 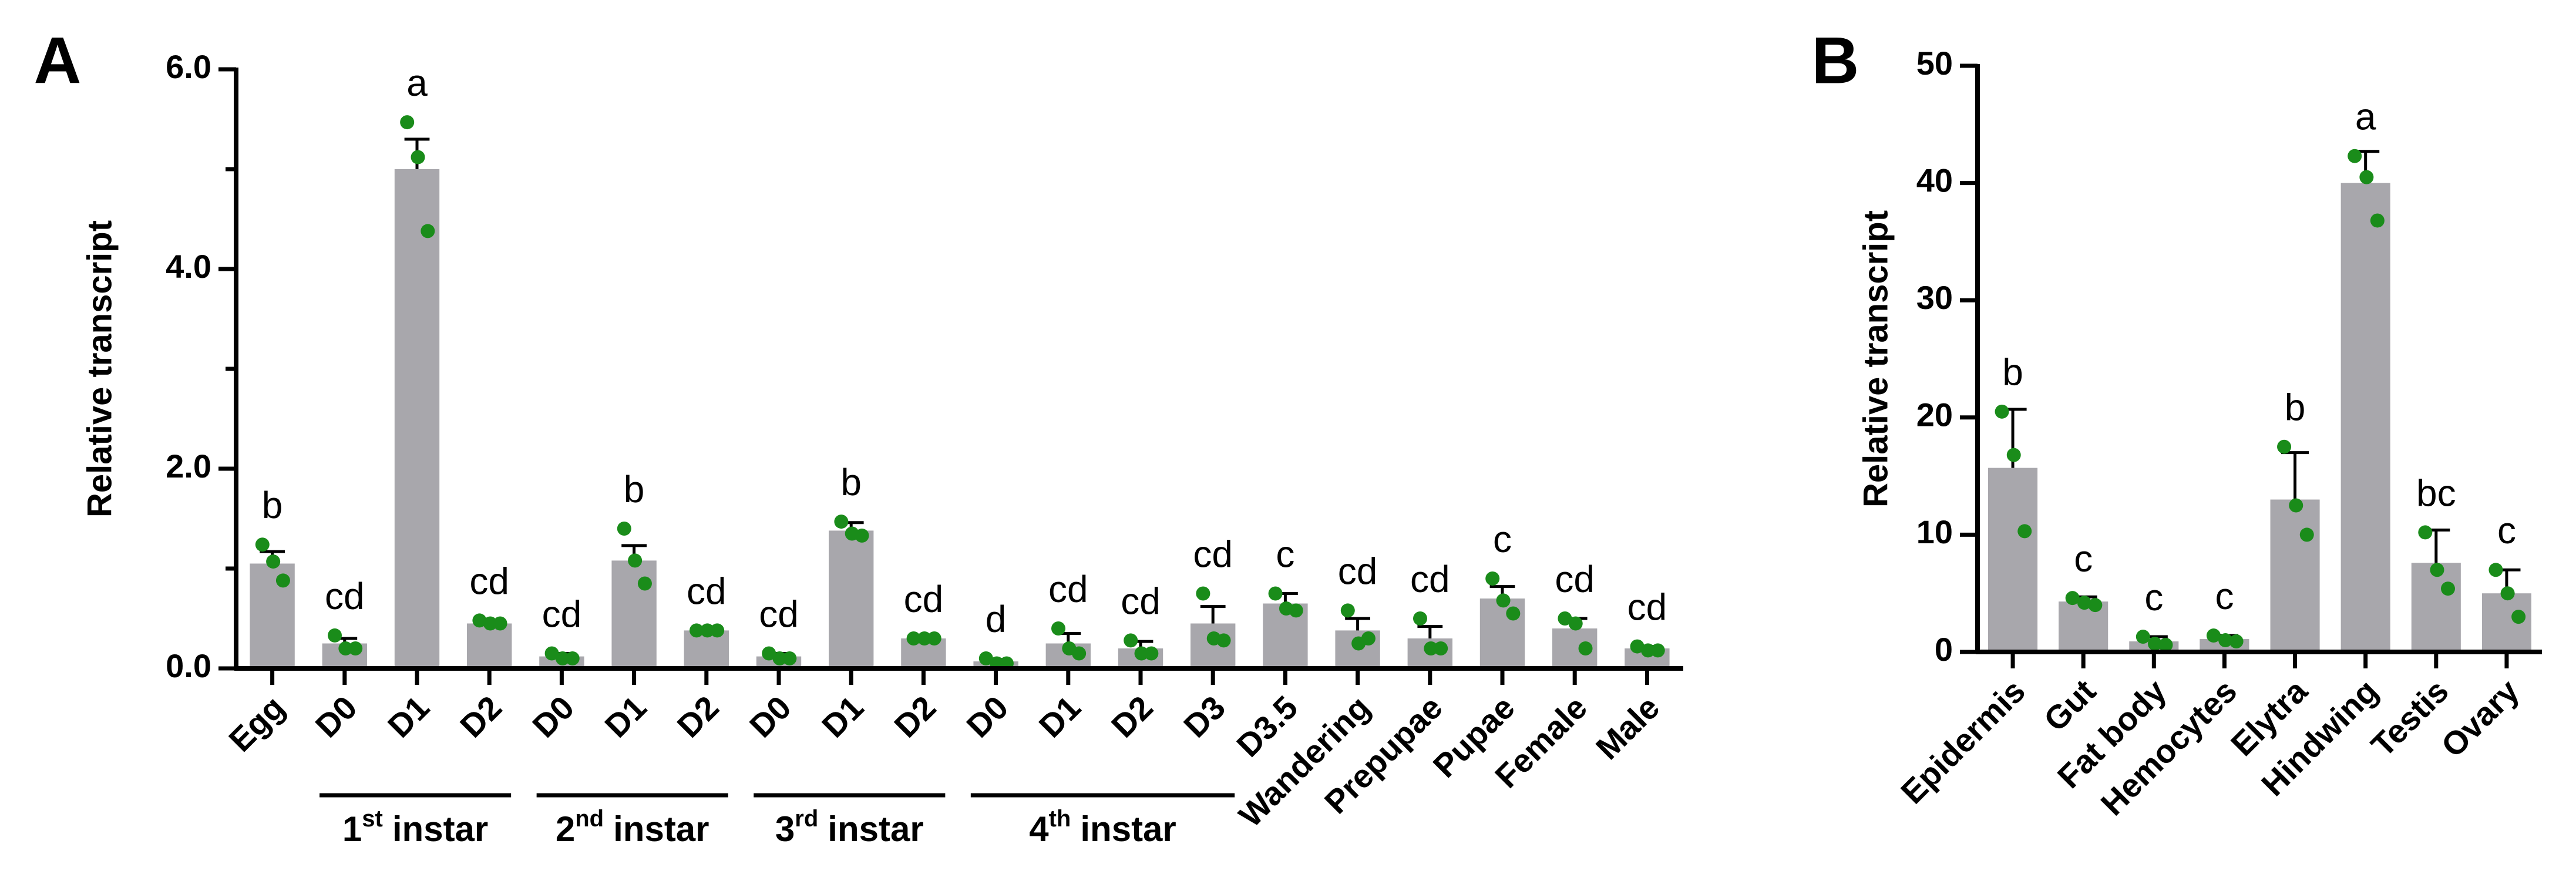 What do you see at coordinates (1934, 531) in the screenshot?
I see `y-tick-label: 10` at bounding box center [1934, 531].